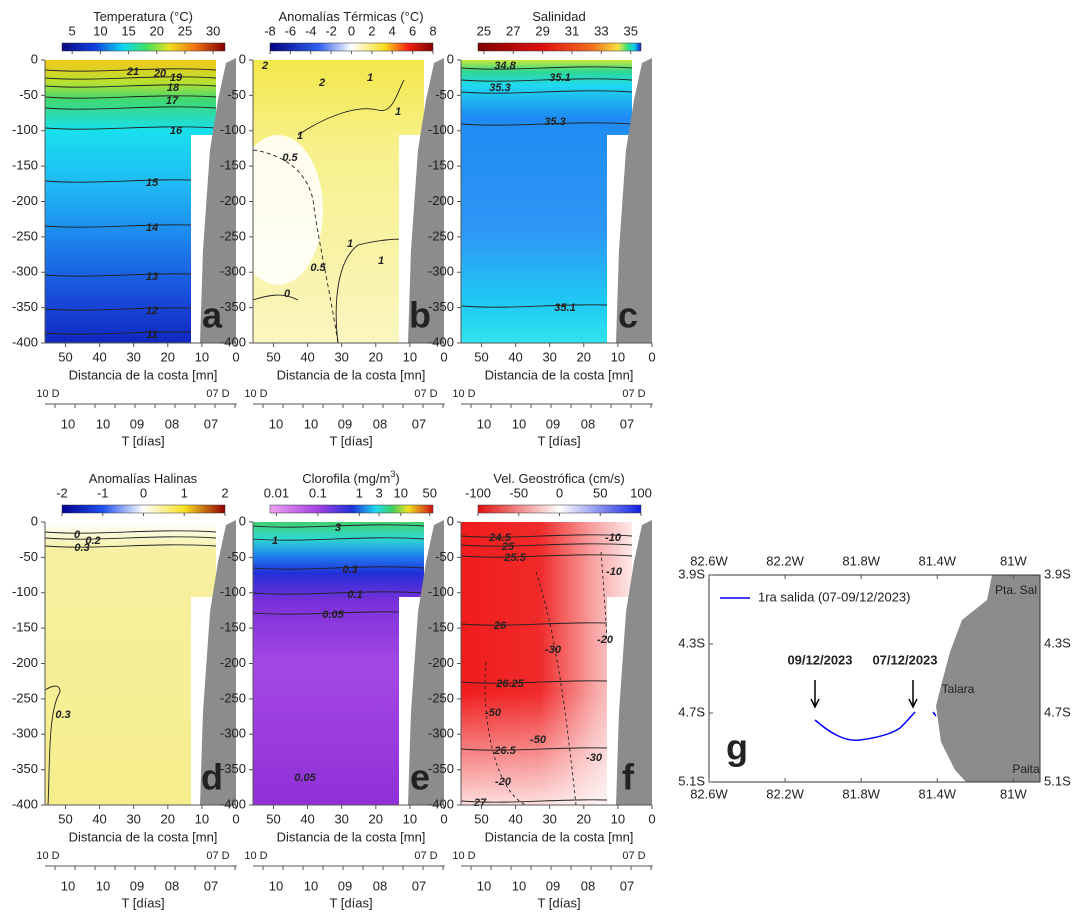 This screenshot has height=915, width=1081. I want to click on contour-label: 24.5, so click(499, 538).